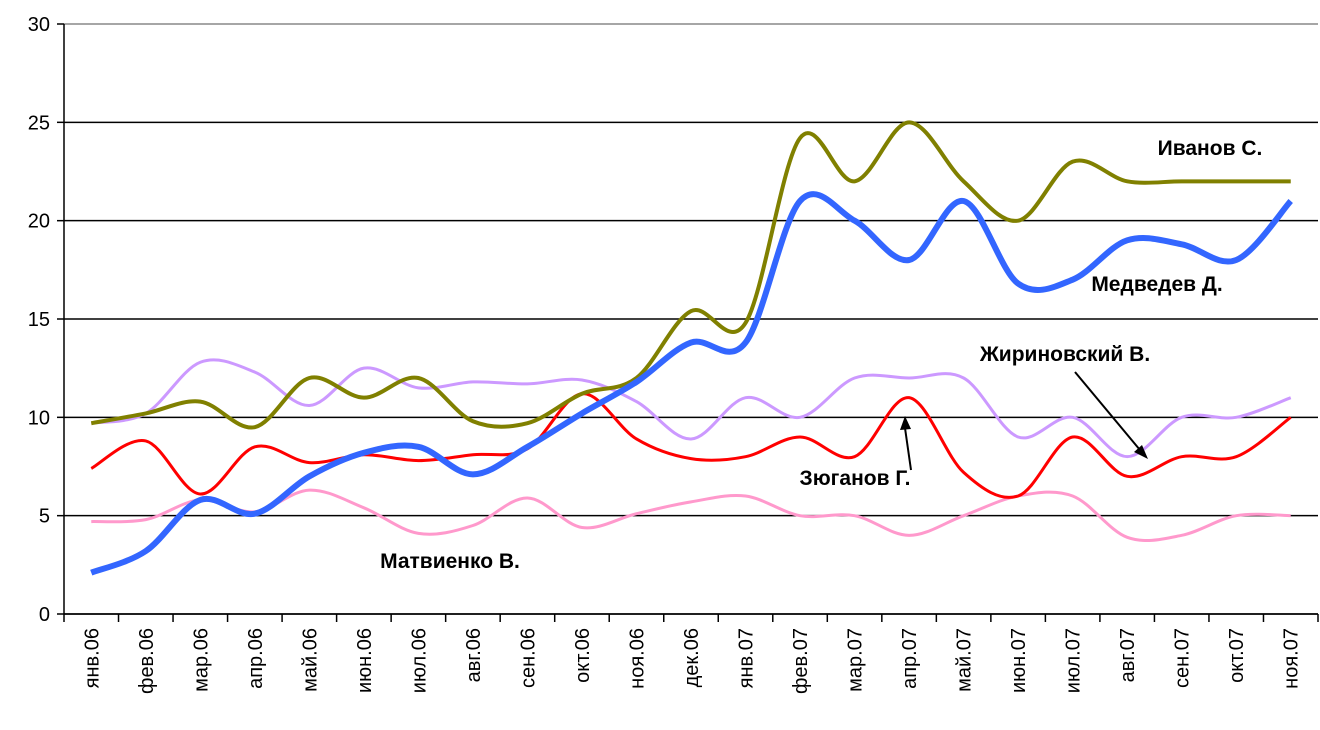 Image resolution: width=1320 pixels, height=730 pixels. Describe the element at coordinates (1210, 148) in the screenshot. I see `series-label: Иванов С.` at that location.